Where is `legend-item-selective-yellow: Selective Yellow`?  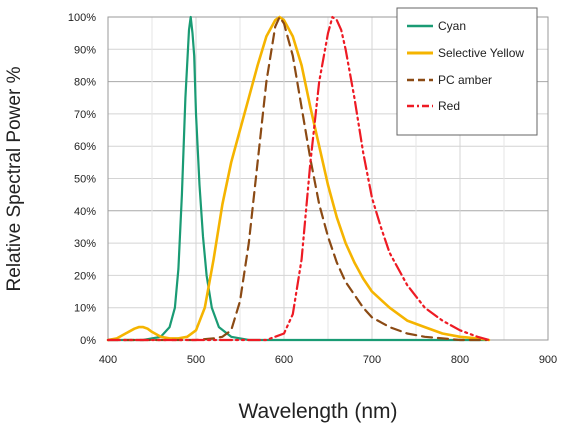
legend-item-selective-yellow: Selective Yellow is located at coordinates (465, 53).